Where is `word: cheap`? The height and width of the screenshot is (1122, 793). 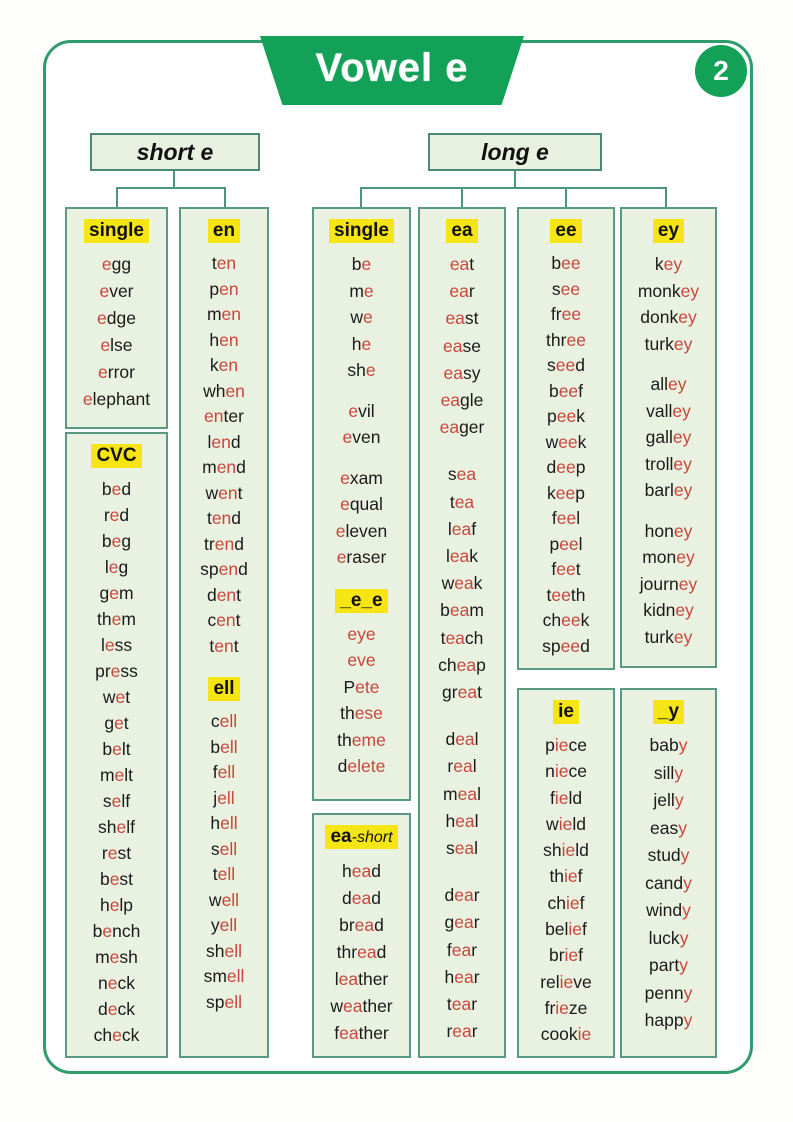
word: cheap is located at coordinates (462, 664).